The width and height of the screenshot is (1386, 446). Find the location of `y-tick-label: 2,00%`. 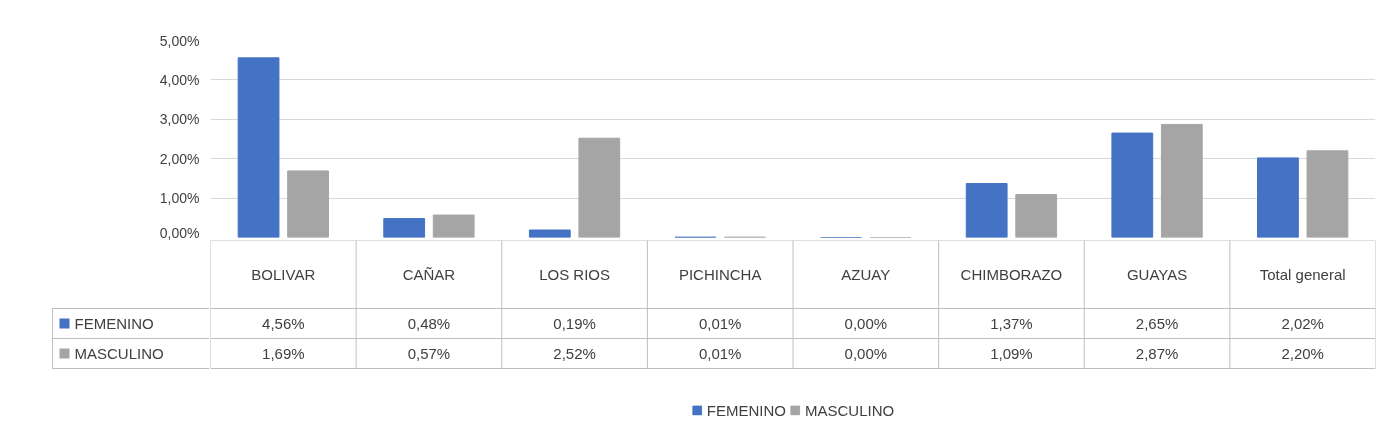

y-tick-label: 2,00% is located at coordinates (179, 158).